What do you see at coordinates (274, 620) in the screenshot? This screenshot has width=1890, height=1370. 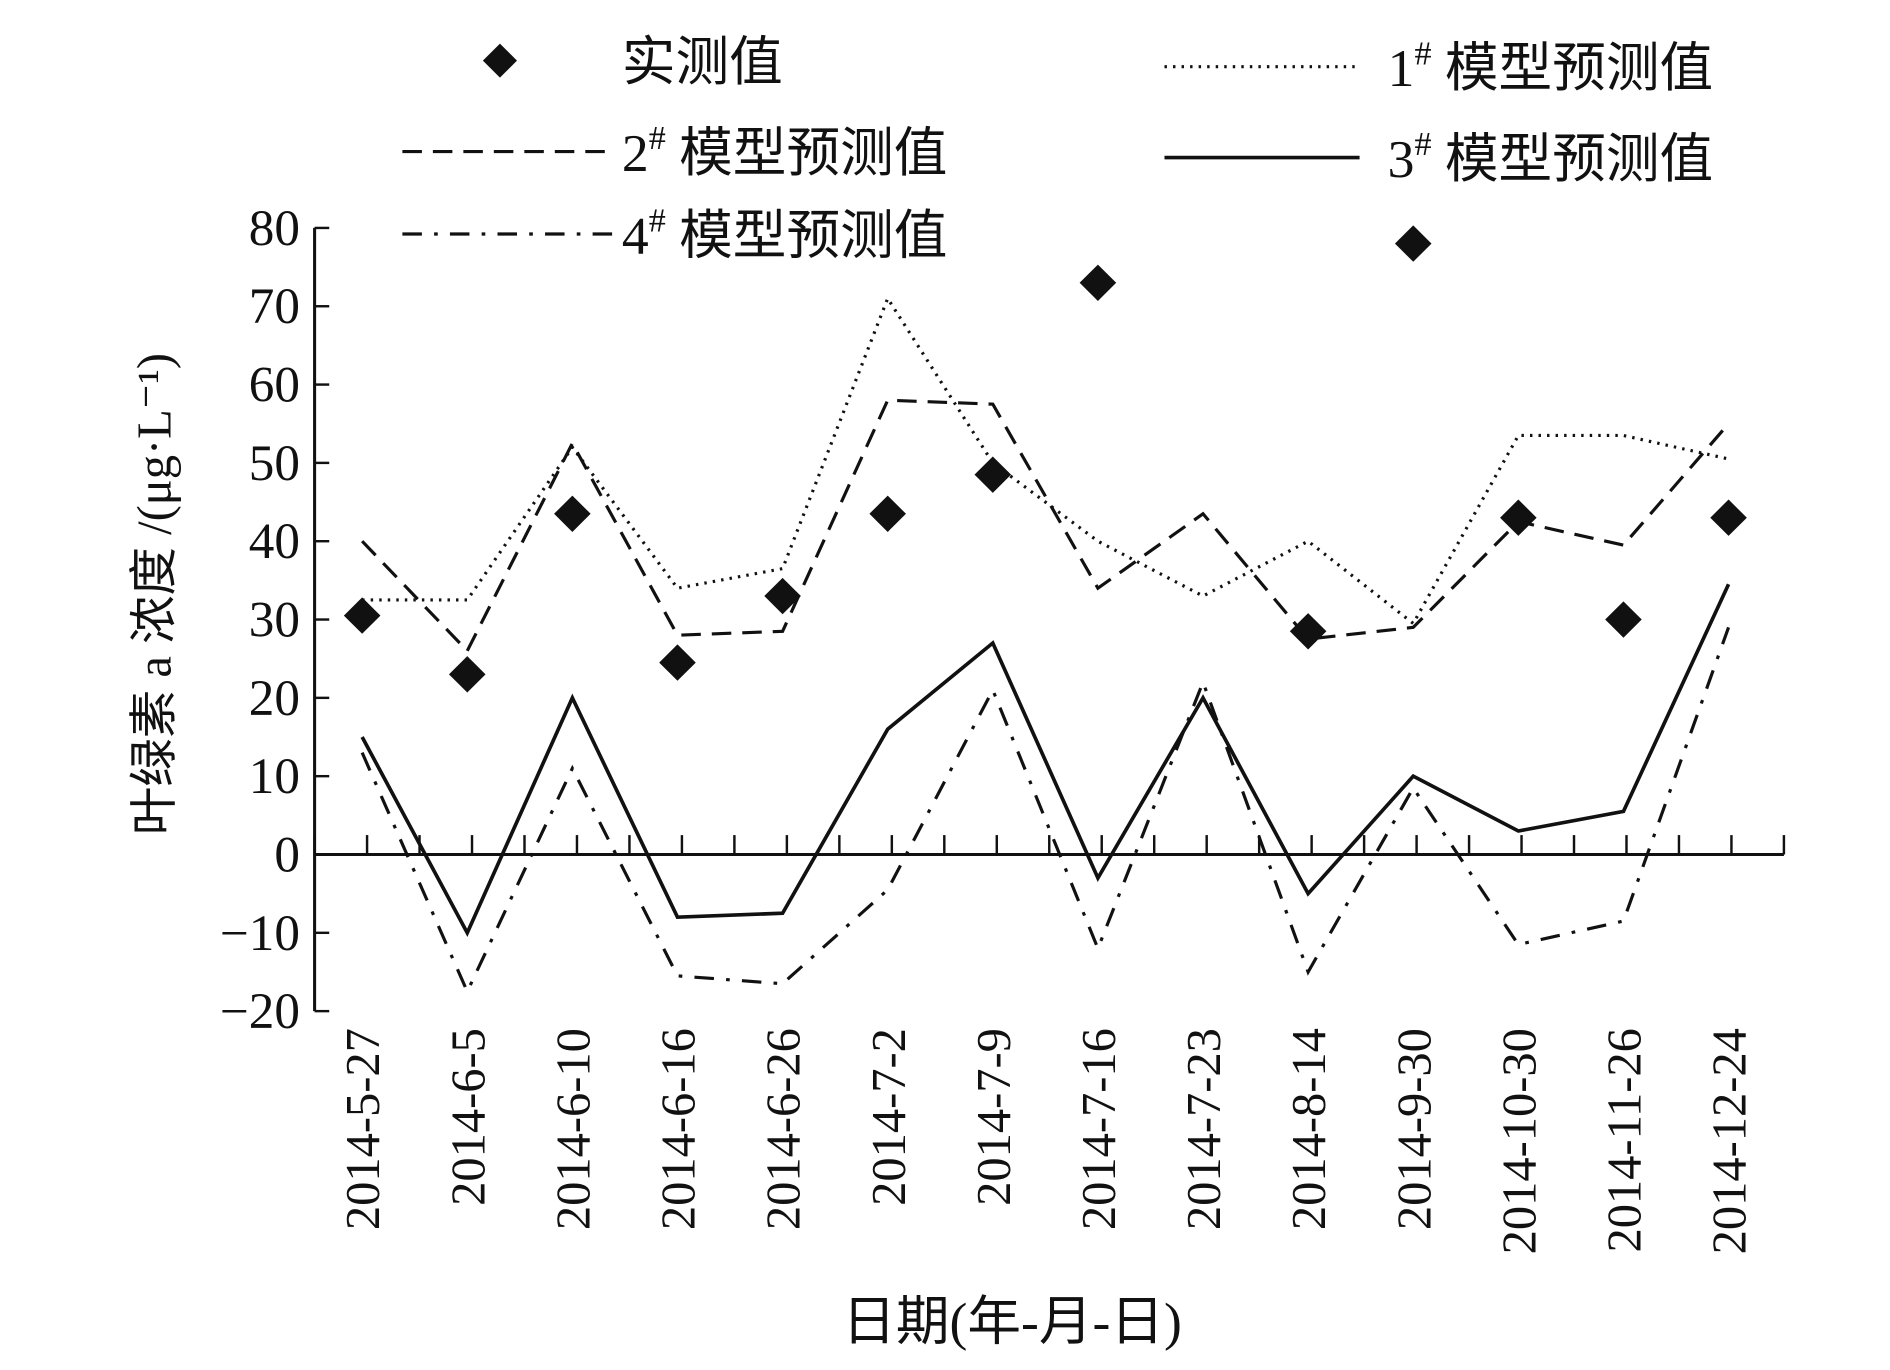 I see `y-tick-label: 30` at bounding box center [274, 620].